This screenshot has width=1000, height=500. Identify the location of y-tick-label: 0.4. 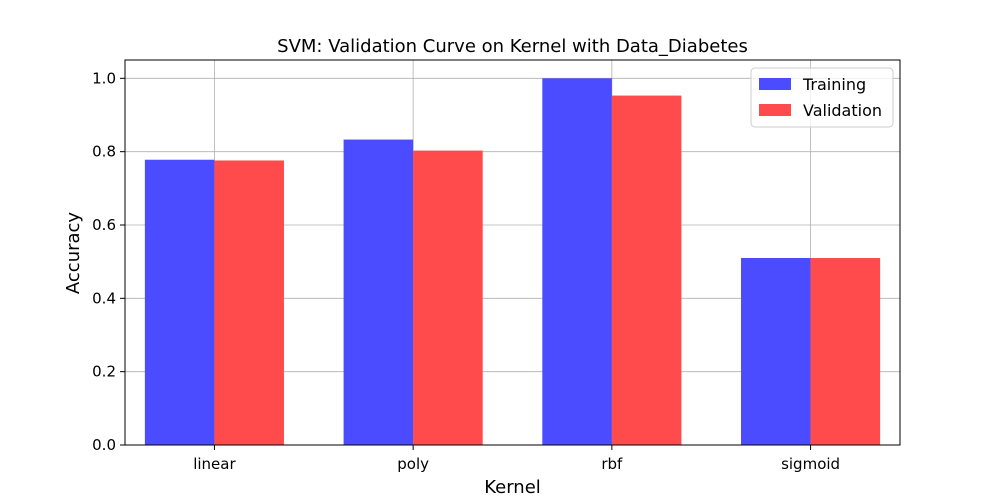
(104, 298).